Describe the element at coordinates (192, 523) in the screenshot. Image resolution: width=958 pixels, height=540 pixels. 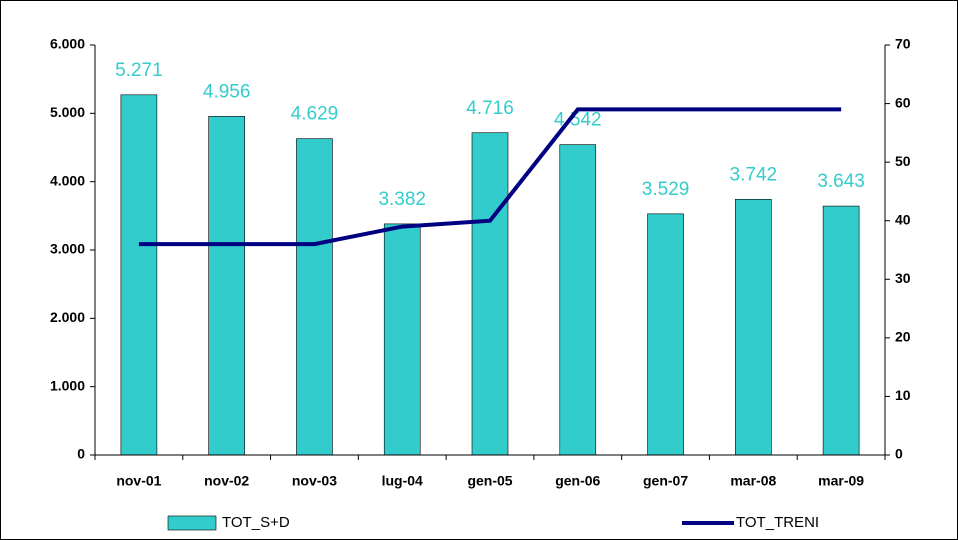
I see `legend-swatch` at that location.